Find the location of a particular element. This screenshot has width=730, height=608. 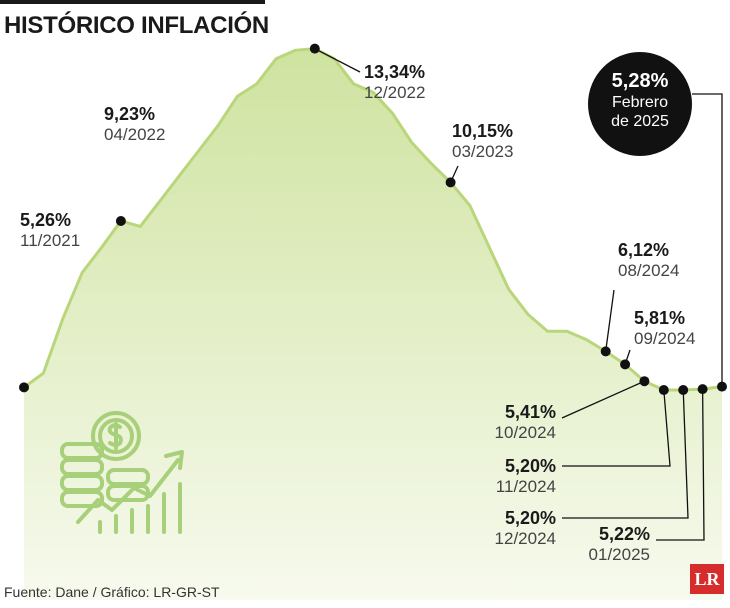

point-09-2024 is located at coordinates (625, 364).